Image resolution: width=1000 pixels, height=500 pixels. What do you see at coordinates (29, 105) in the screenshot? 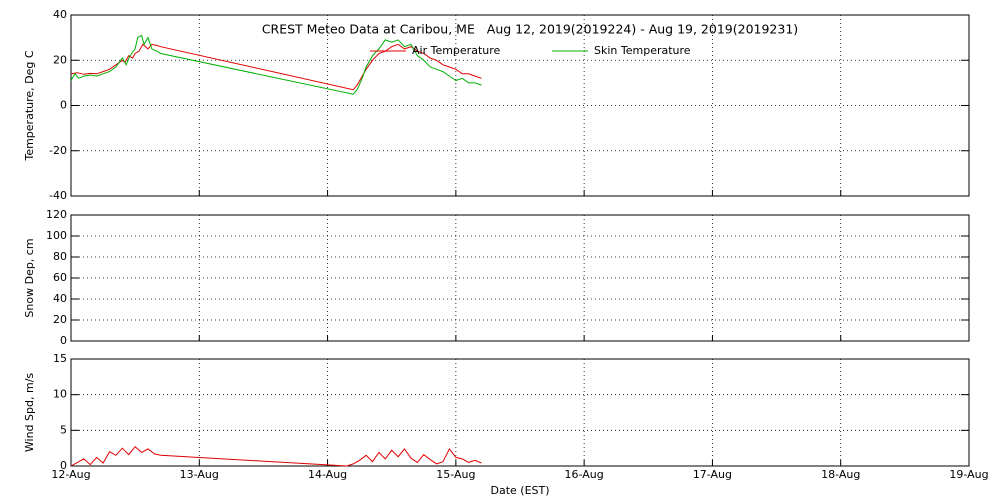
I see `y-axis-label: Temperature, Deg C` at bounding box center [29, 105].